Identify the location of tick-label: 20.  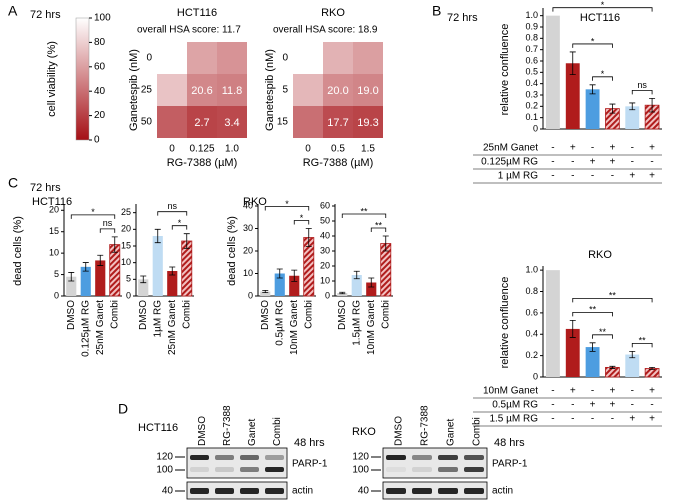
(100, 115).